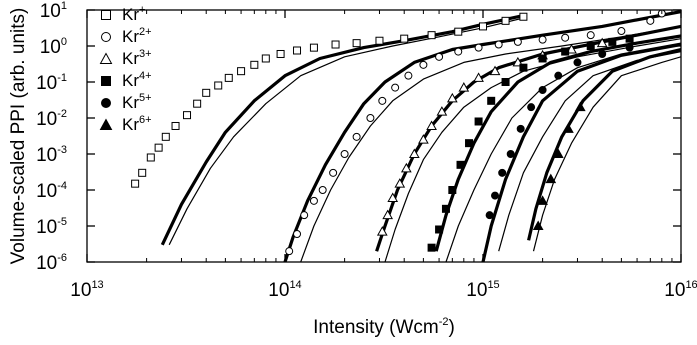 This screenshot has width=697, height=345. Describe the element at coordinates (680, 290) in the screenshot. I see `x-tick-label: 1016` at that location.